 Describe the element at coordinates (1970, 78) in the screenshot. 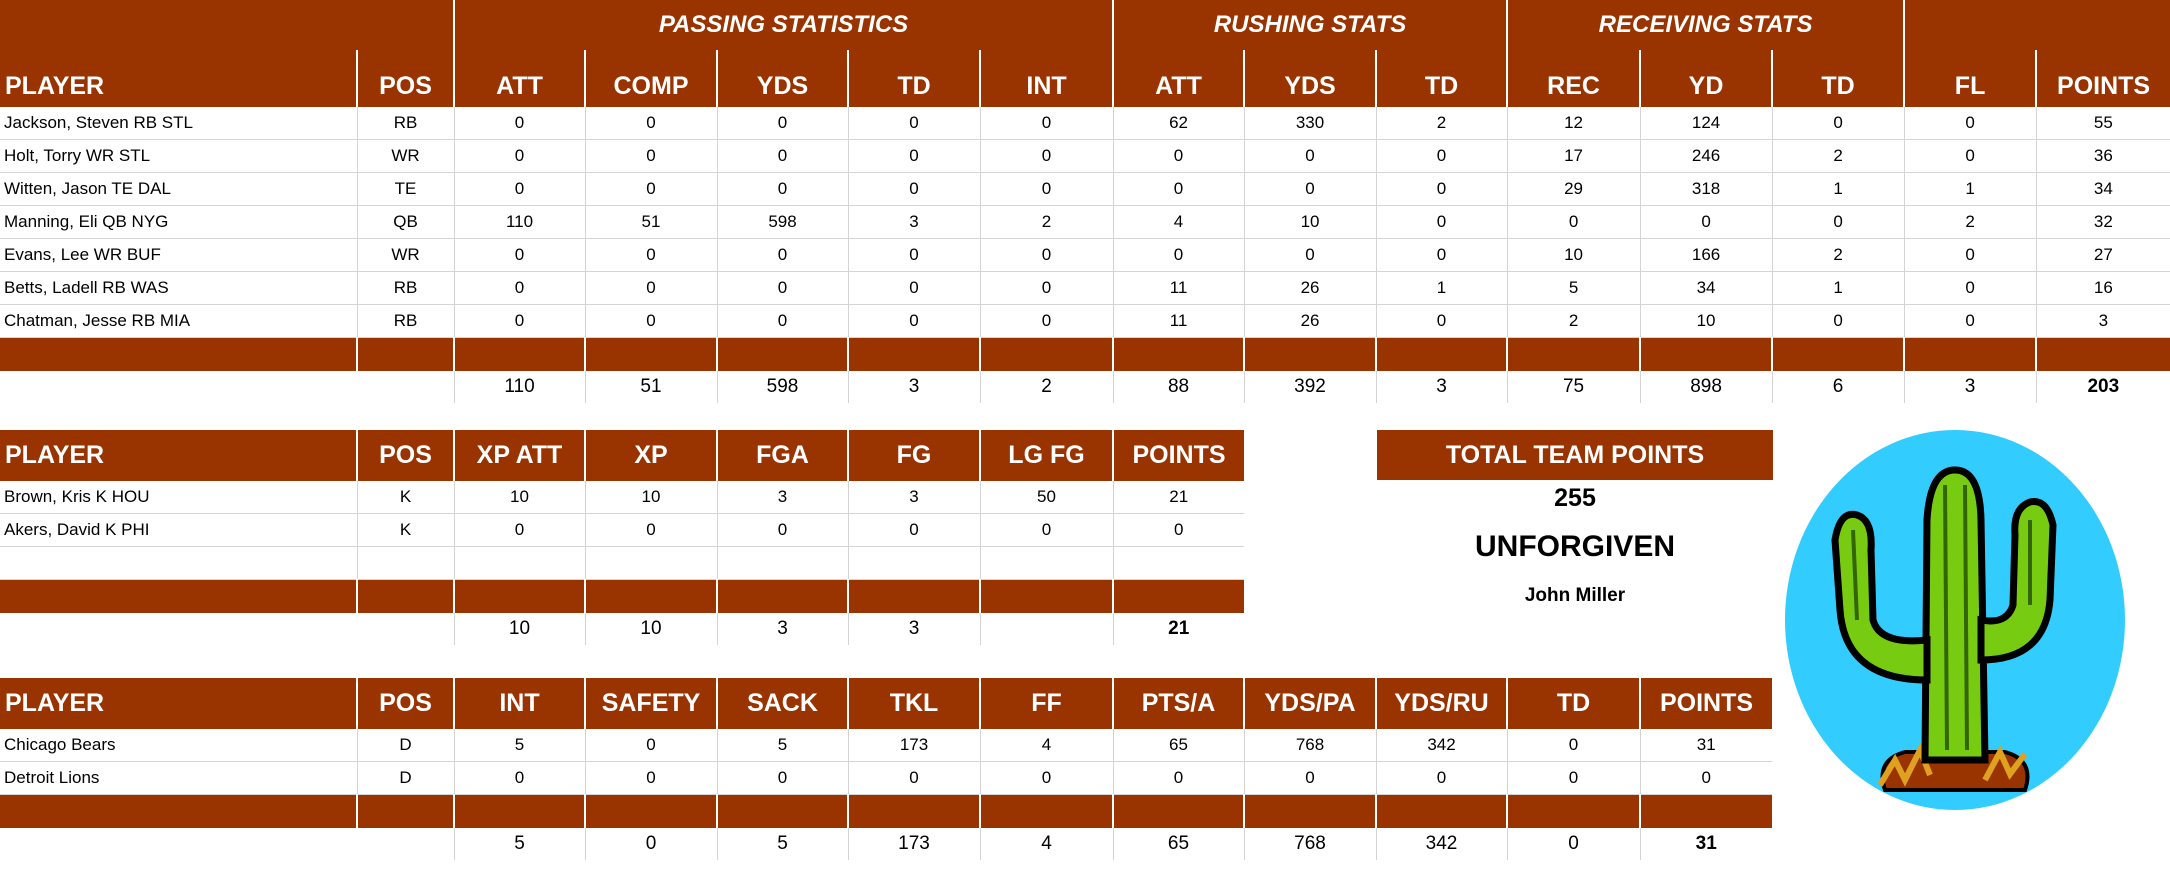

I see `column-header: FL` at that location.